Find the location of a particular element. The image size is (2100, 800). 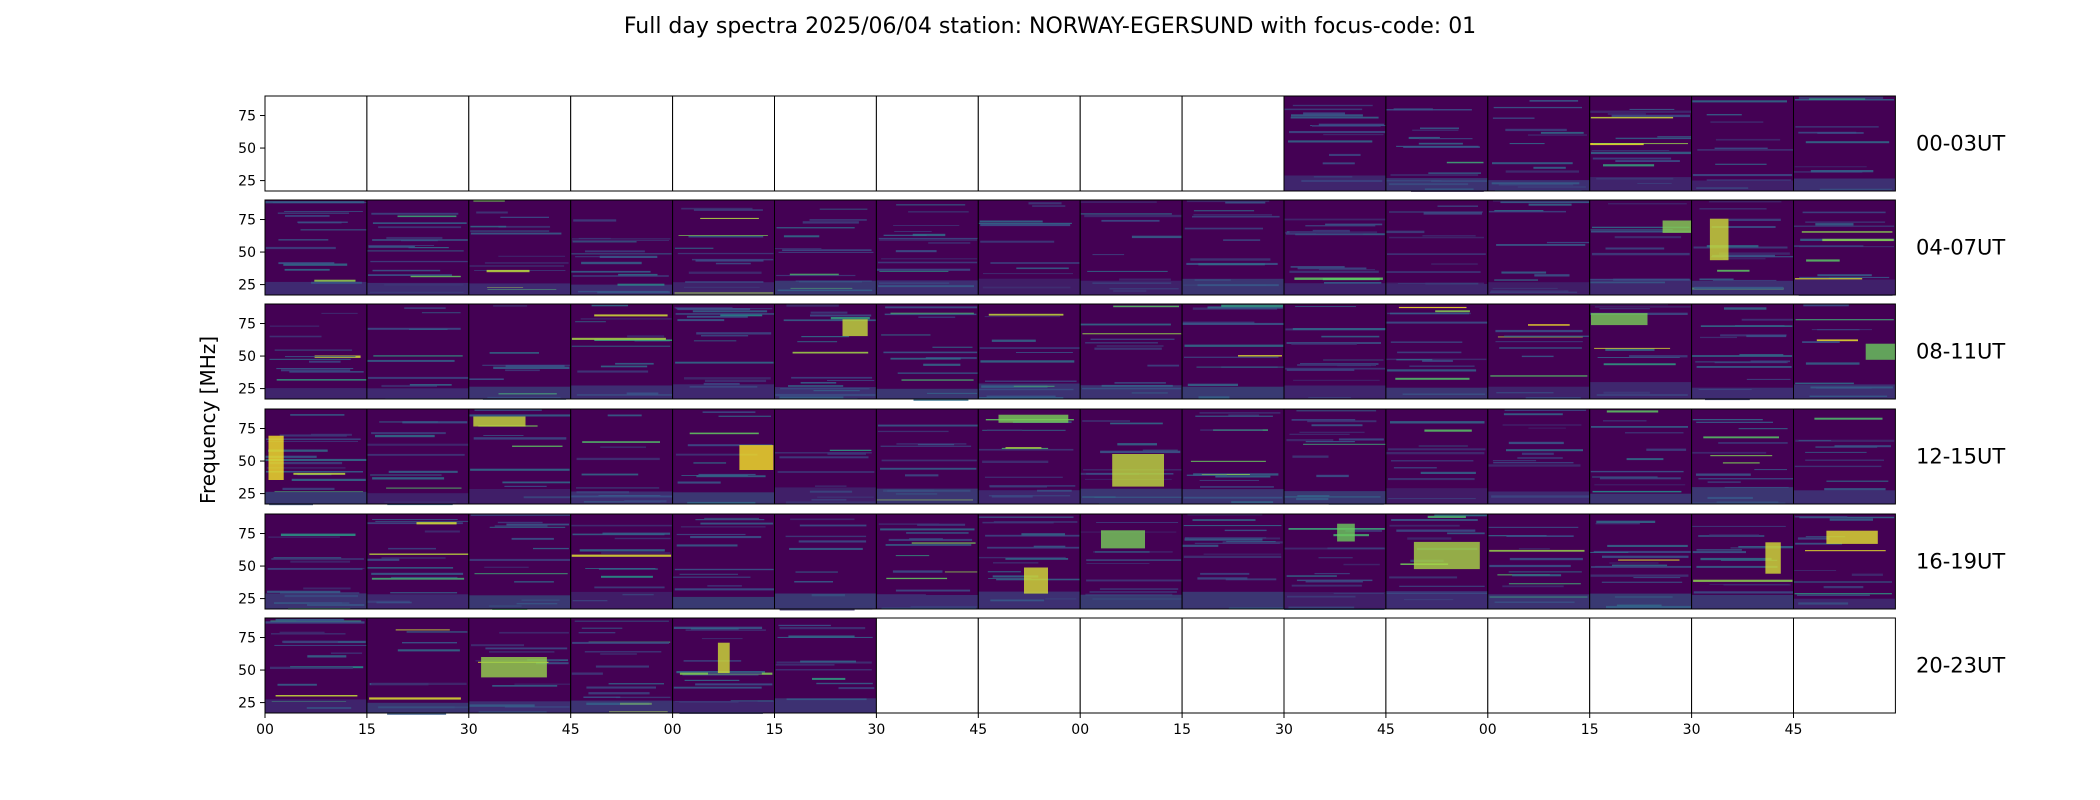

spectra-row-5: 75 50 25 20-23UT is located at coordinates (1121, 666).